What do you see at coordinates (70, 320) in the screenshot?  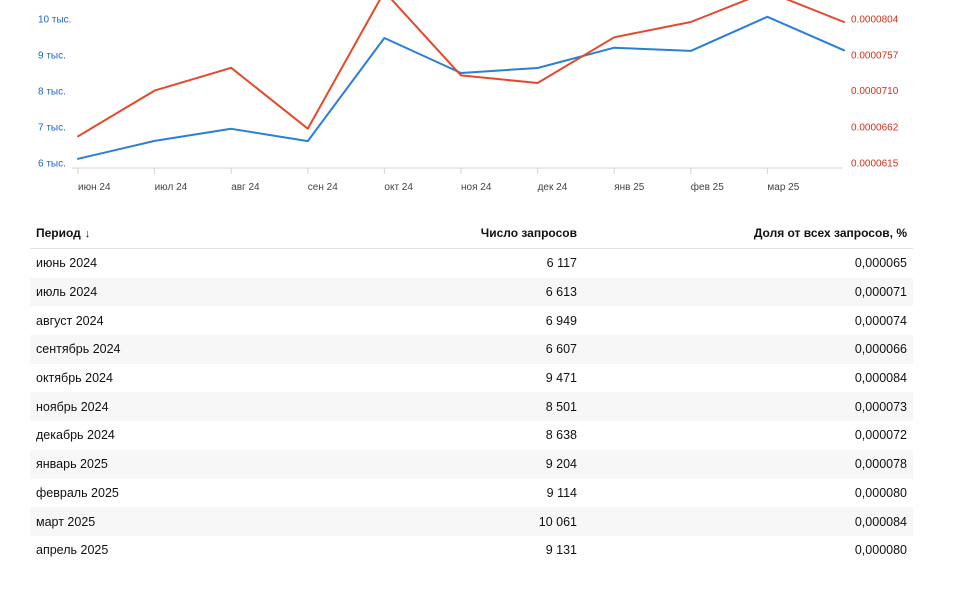 I see `period-cell: август 2024` at bounding box center [70, 320].